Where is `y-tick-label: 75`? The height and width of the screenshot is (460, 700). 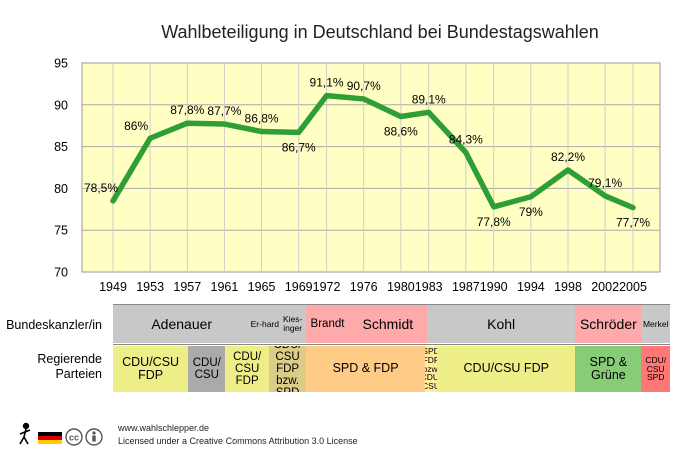 y-tick-label: 75 is located at coordinates (61, 231).